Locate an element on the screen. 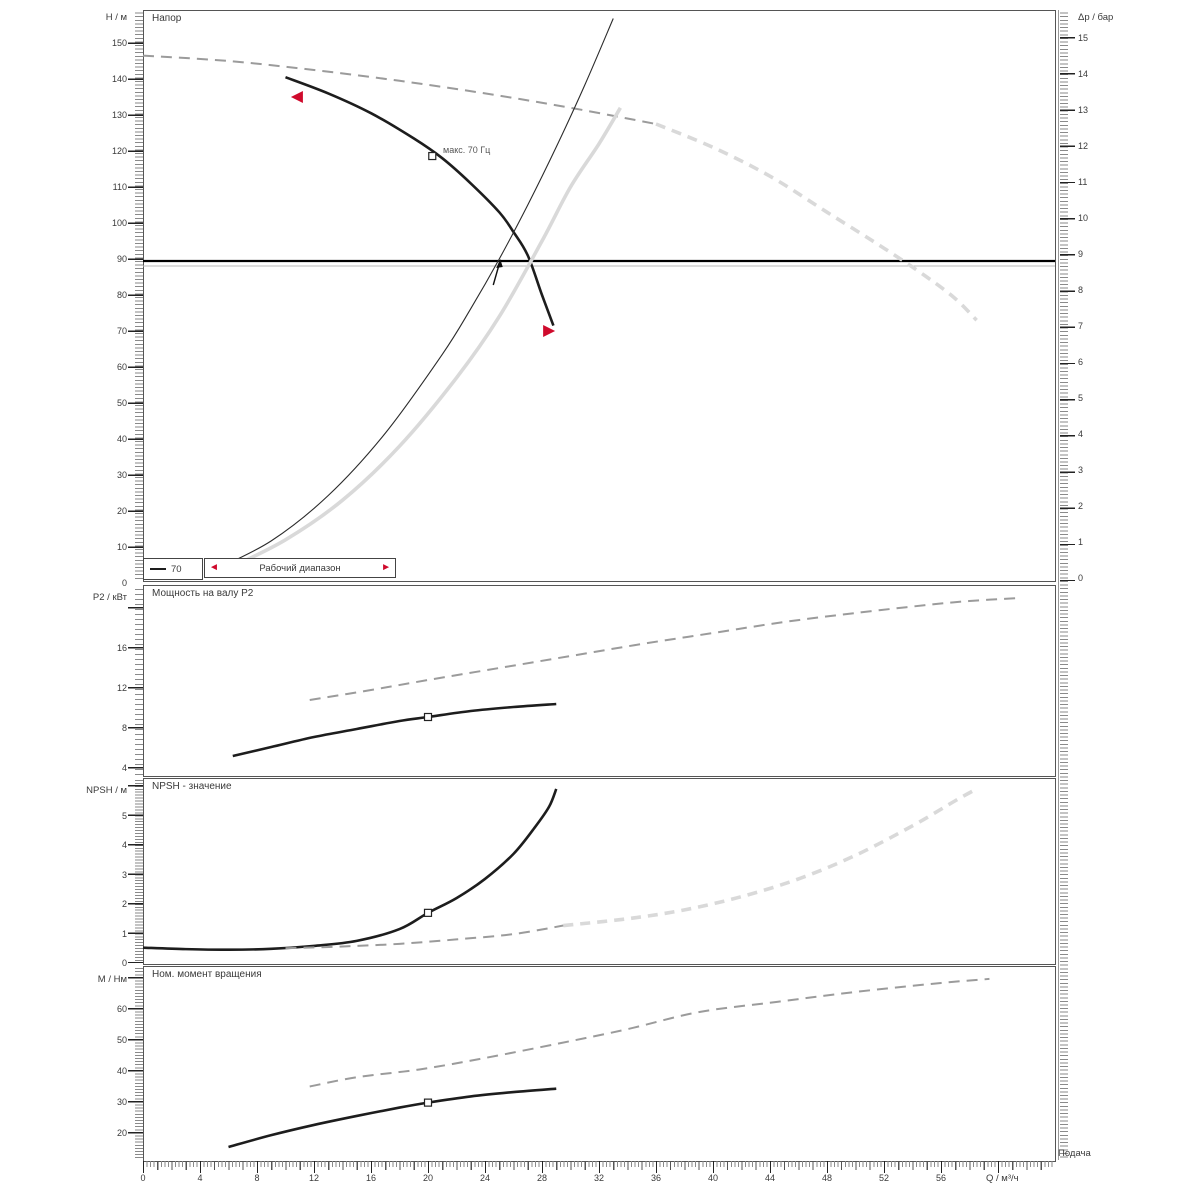 The height and width of the screenshot is (1200, 1200). x-axis-title: Подача is located at coordinates (1074, 1153).